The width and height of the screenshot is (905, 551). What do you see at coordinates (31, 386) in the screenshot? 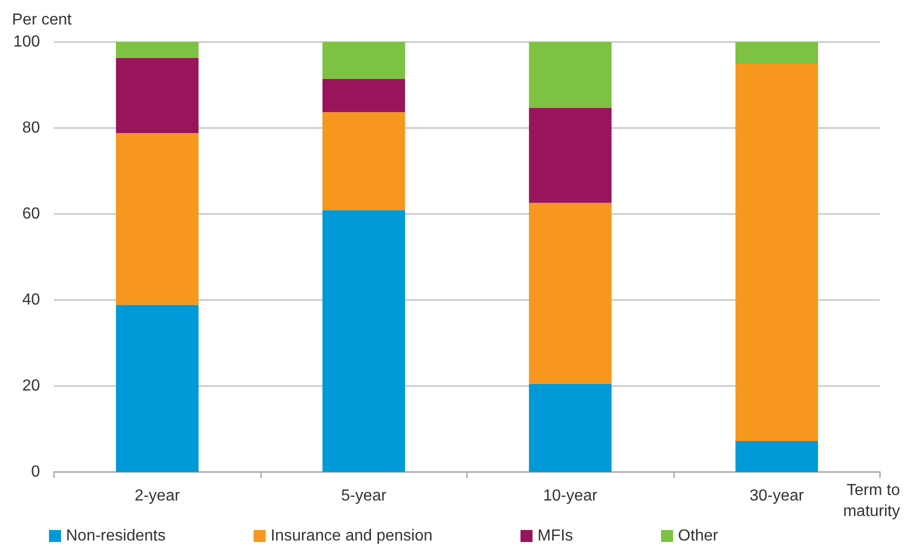
I see `y-tick-label: 20` at bounding box center [31, 386].